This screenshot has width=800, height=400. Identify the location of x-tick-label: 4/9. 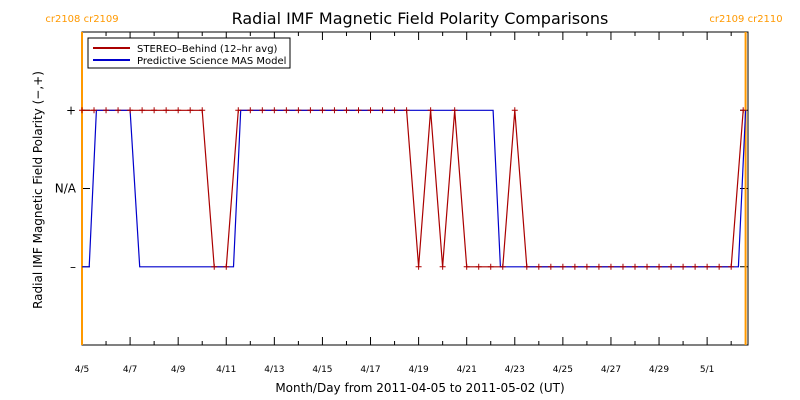
(178, 370).